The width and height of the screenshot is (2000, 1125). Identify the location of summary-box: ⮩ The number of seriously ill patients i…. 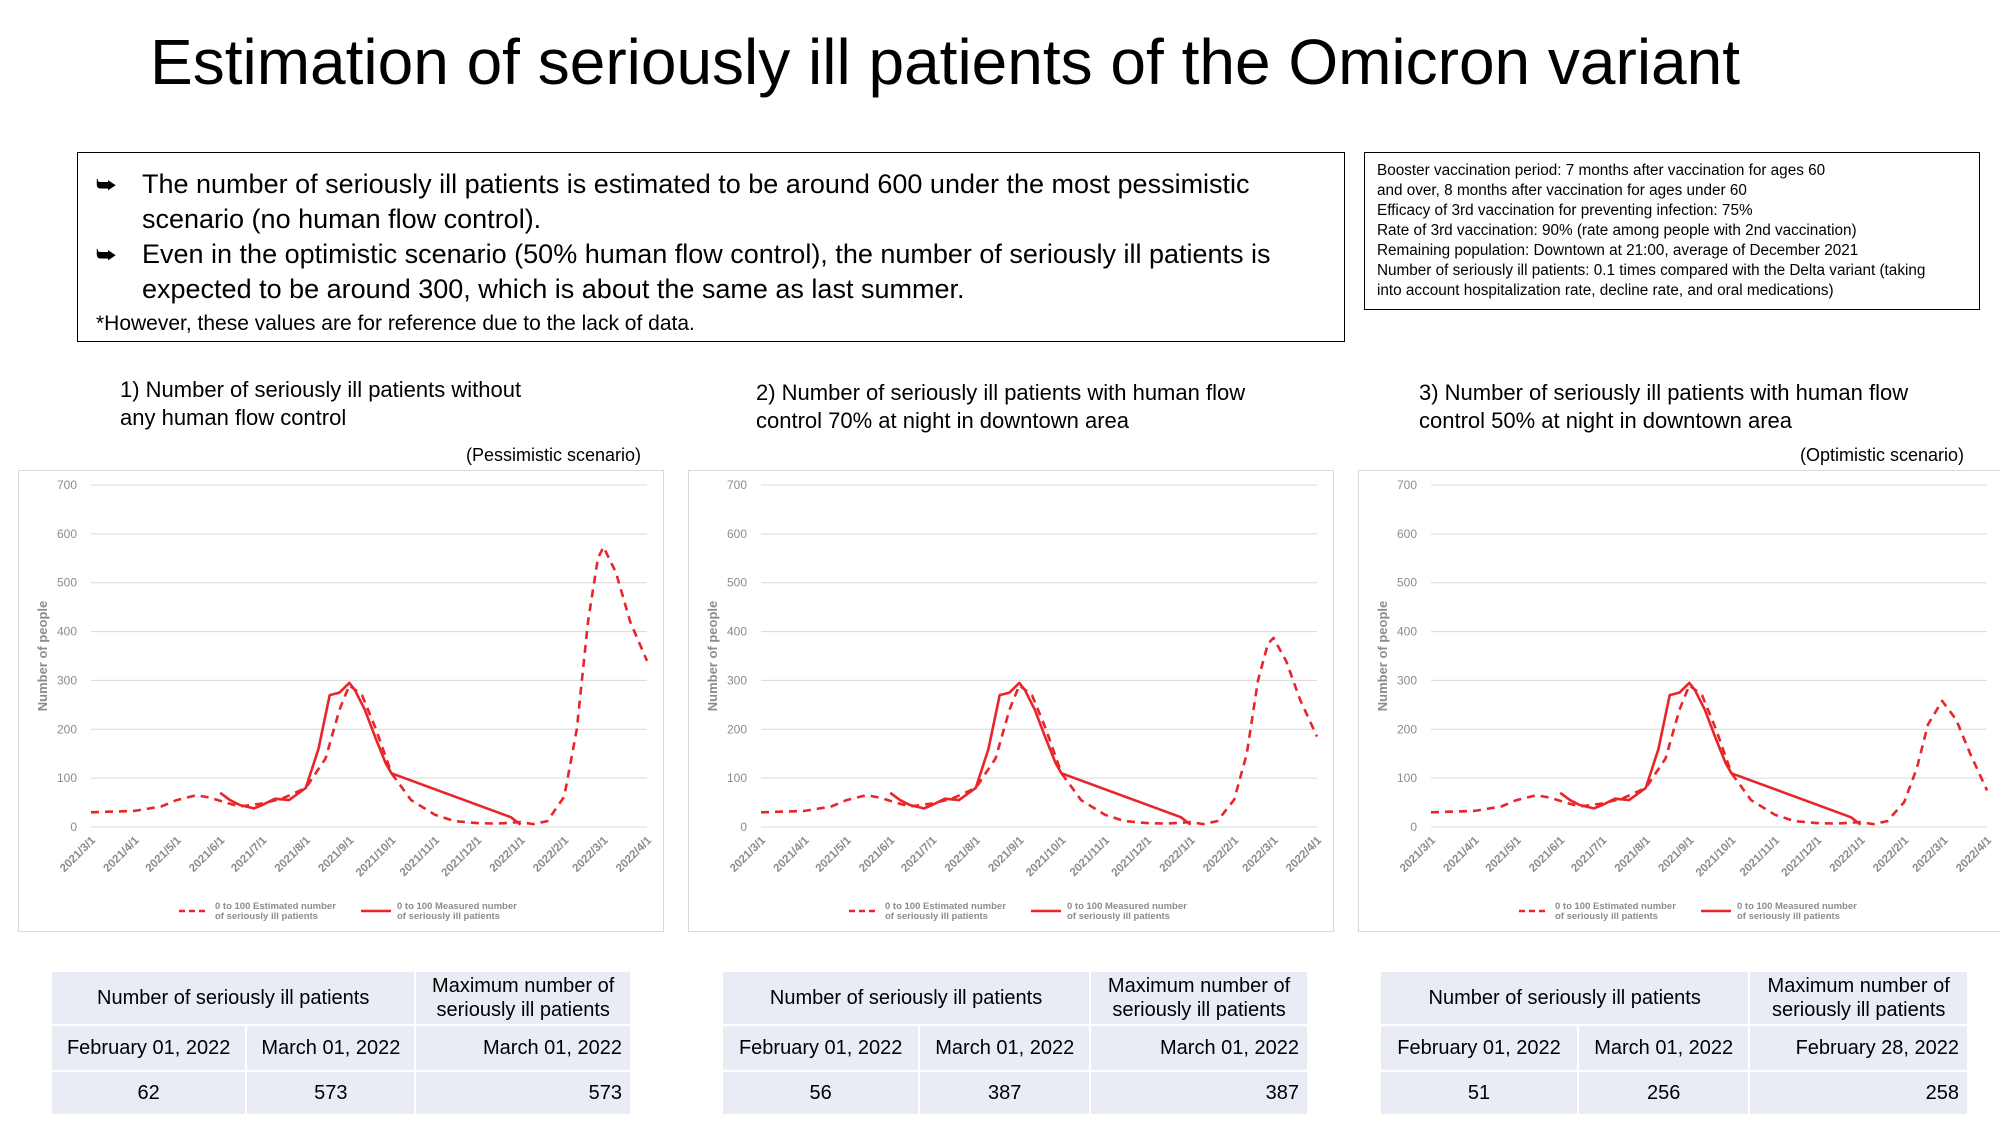
(711, 247).